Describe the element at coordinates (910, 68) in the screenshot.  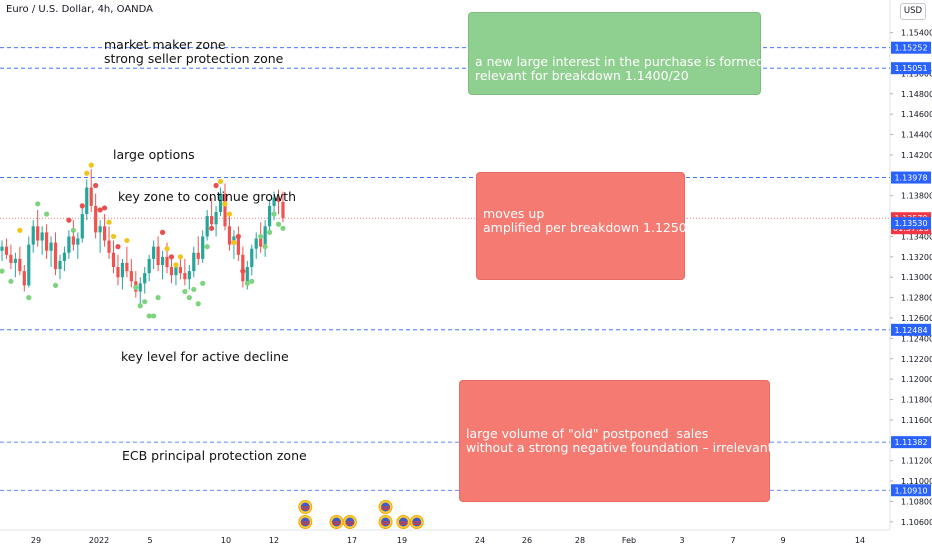
I see `level-price-label: 1.15051` at that location.